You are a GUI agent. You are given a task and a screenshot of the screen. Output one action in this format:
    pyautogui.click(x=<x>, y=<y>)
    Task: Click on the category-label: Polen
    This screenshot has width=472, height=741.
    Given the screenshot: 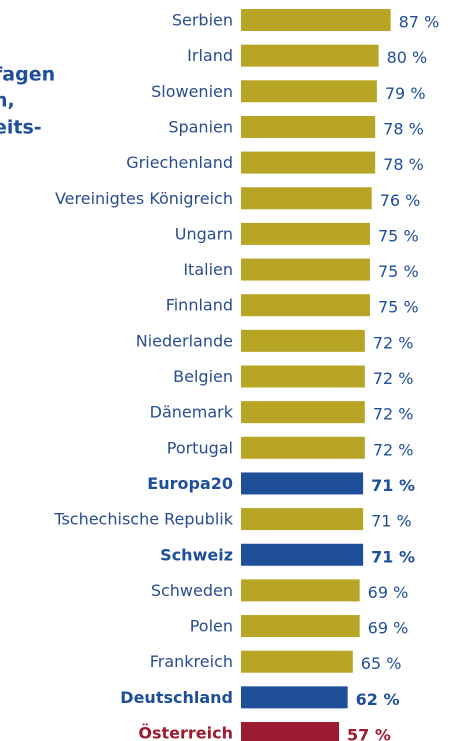 What is the action you would take?
    pyautogui.click(x=211, y=626)
    